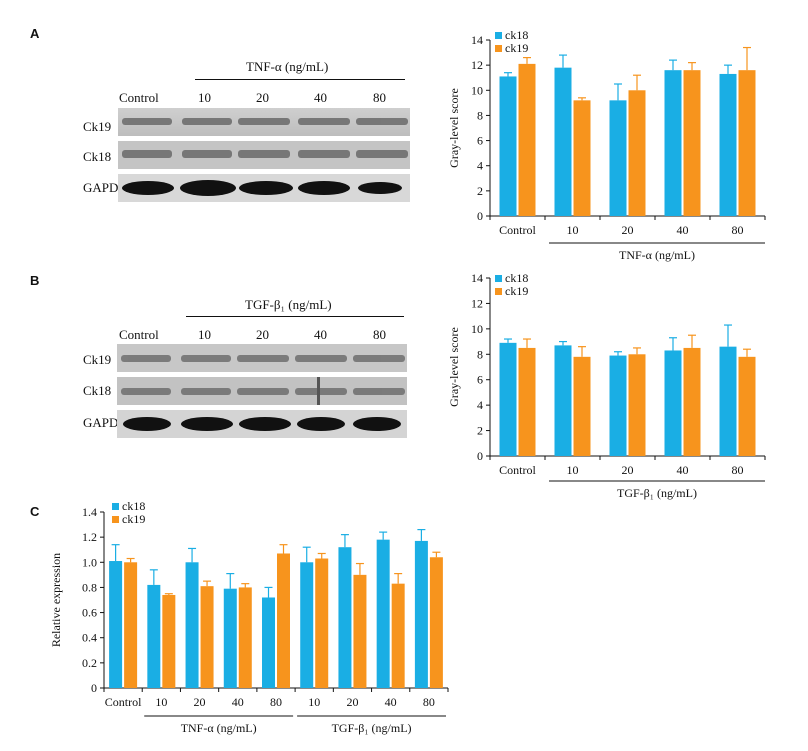 Image resolution: width=808 pixels, height=751 pixels. Describe the element at coordinates (89, 663) in the screenshot. I see `y-tick-label: 0.2` at that location.